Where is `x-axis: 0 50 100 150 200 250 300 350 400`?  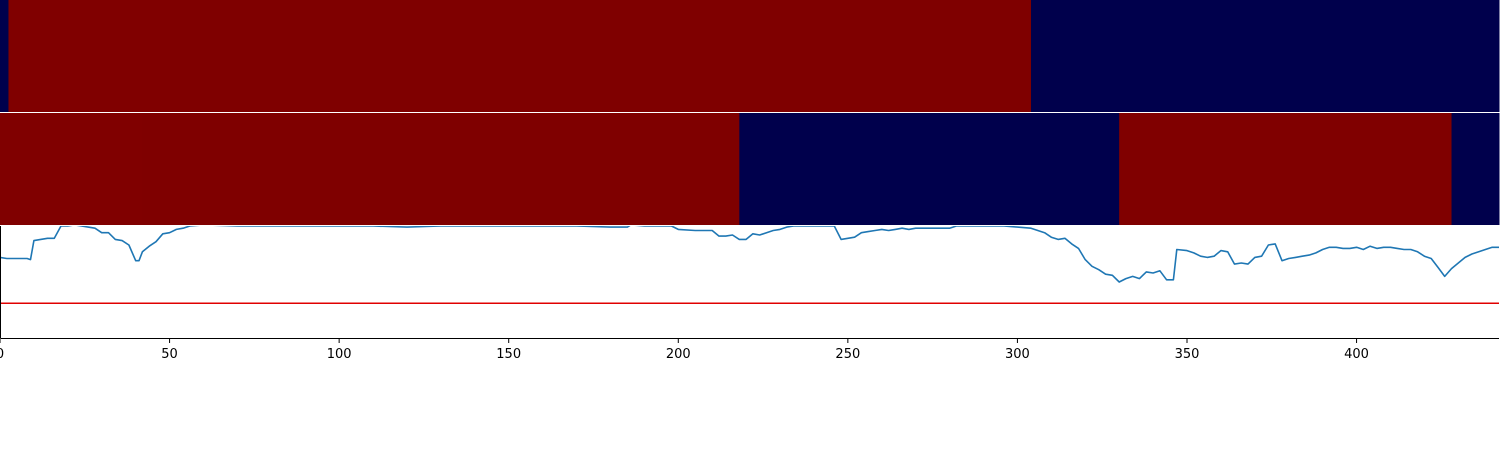
x-axis: 0 50 100 150 200 250 300 350 400 is located at coordinates (684, 350).